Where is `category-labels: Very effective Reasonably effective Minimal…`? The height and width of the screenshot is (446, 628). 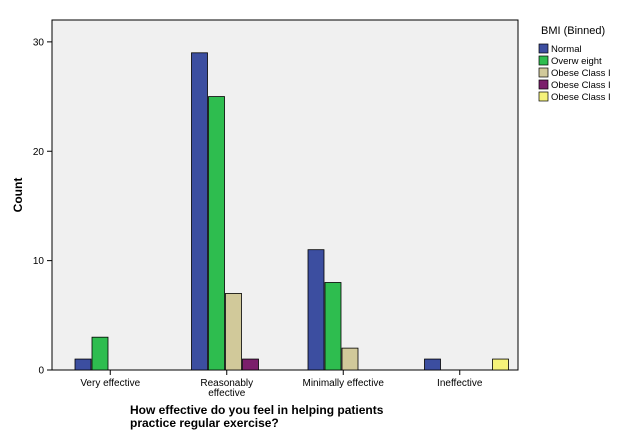 category-labels: Very effective Reasonably effective Minimal… is located at coordinates (281, 388).